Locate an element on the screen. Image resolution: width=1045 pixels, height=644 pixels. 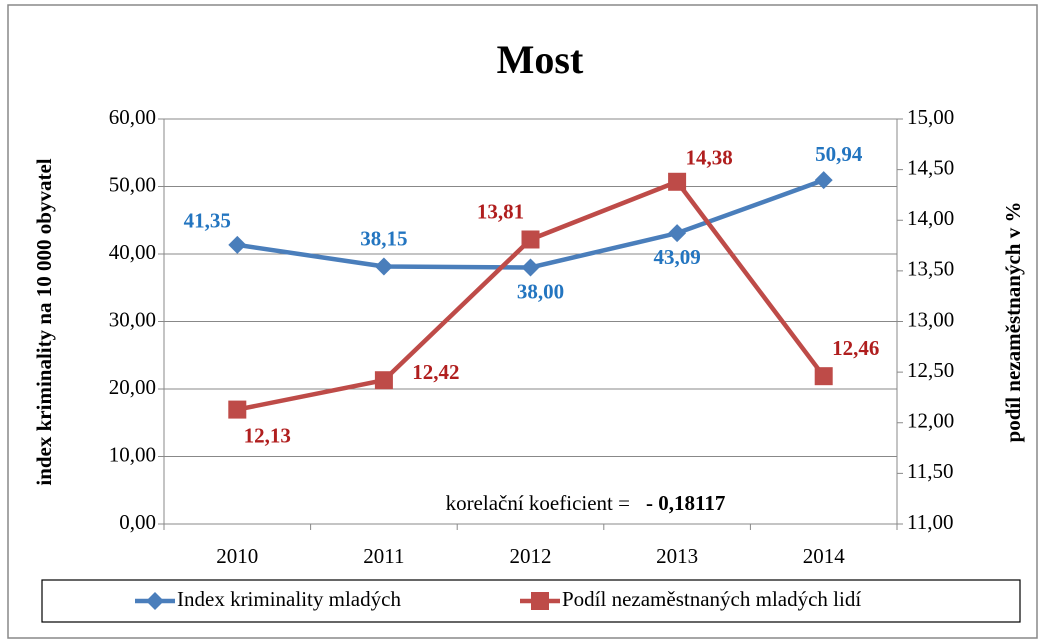
y-tick-label: 30,00 is located at coordinates (132, 319).